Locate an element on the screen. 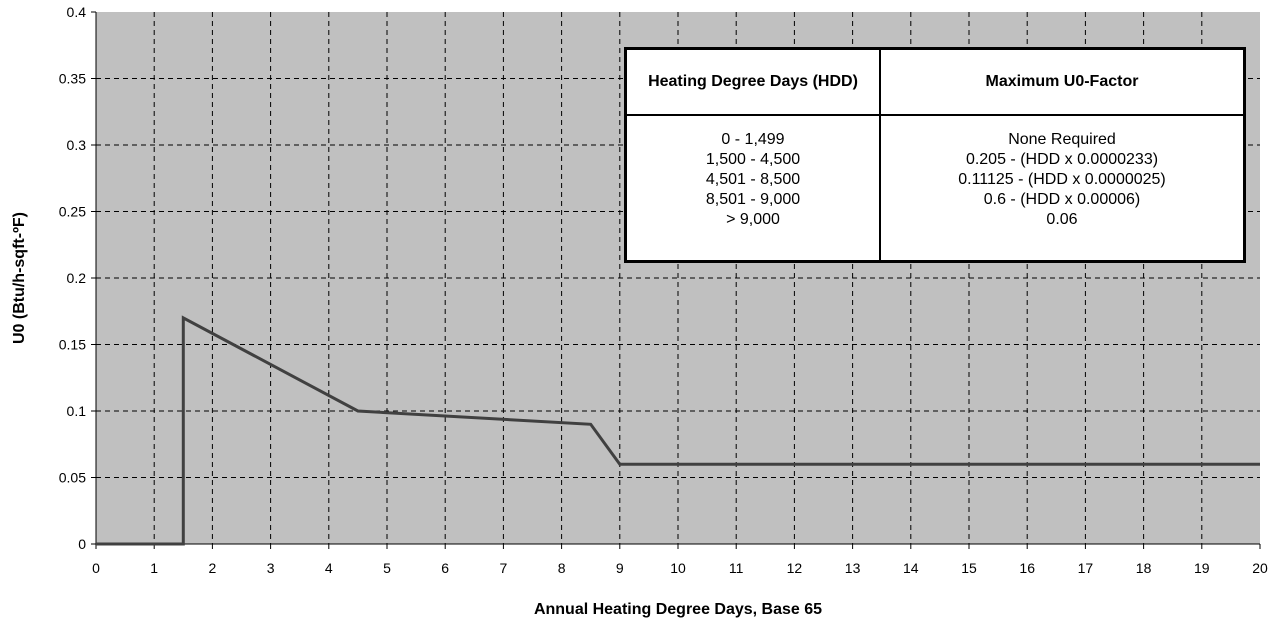 This screenshot has width=1281, height=628. table-header-u0-text: Maximum U0-Factor is located at coordinates (1062, 81).